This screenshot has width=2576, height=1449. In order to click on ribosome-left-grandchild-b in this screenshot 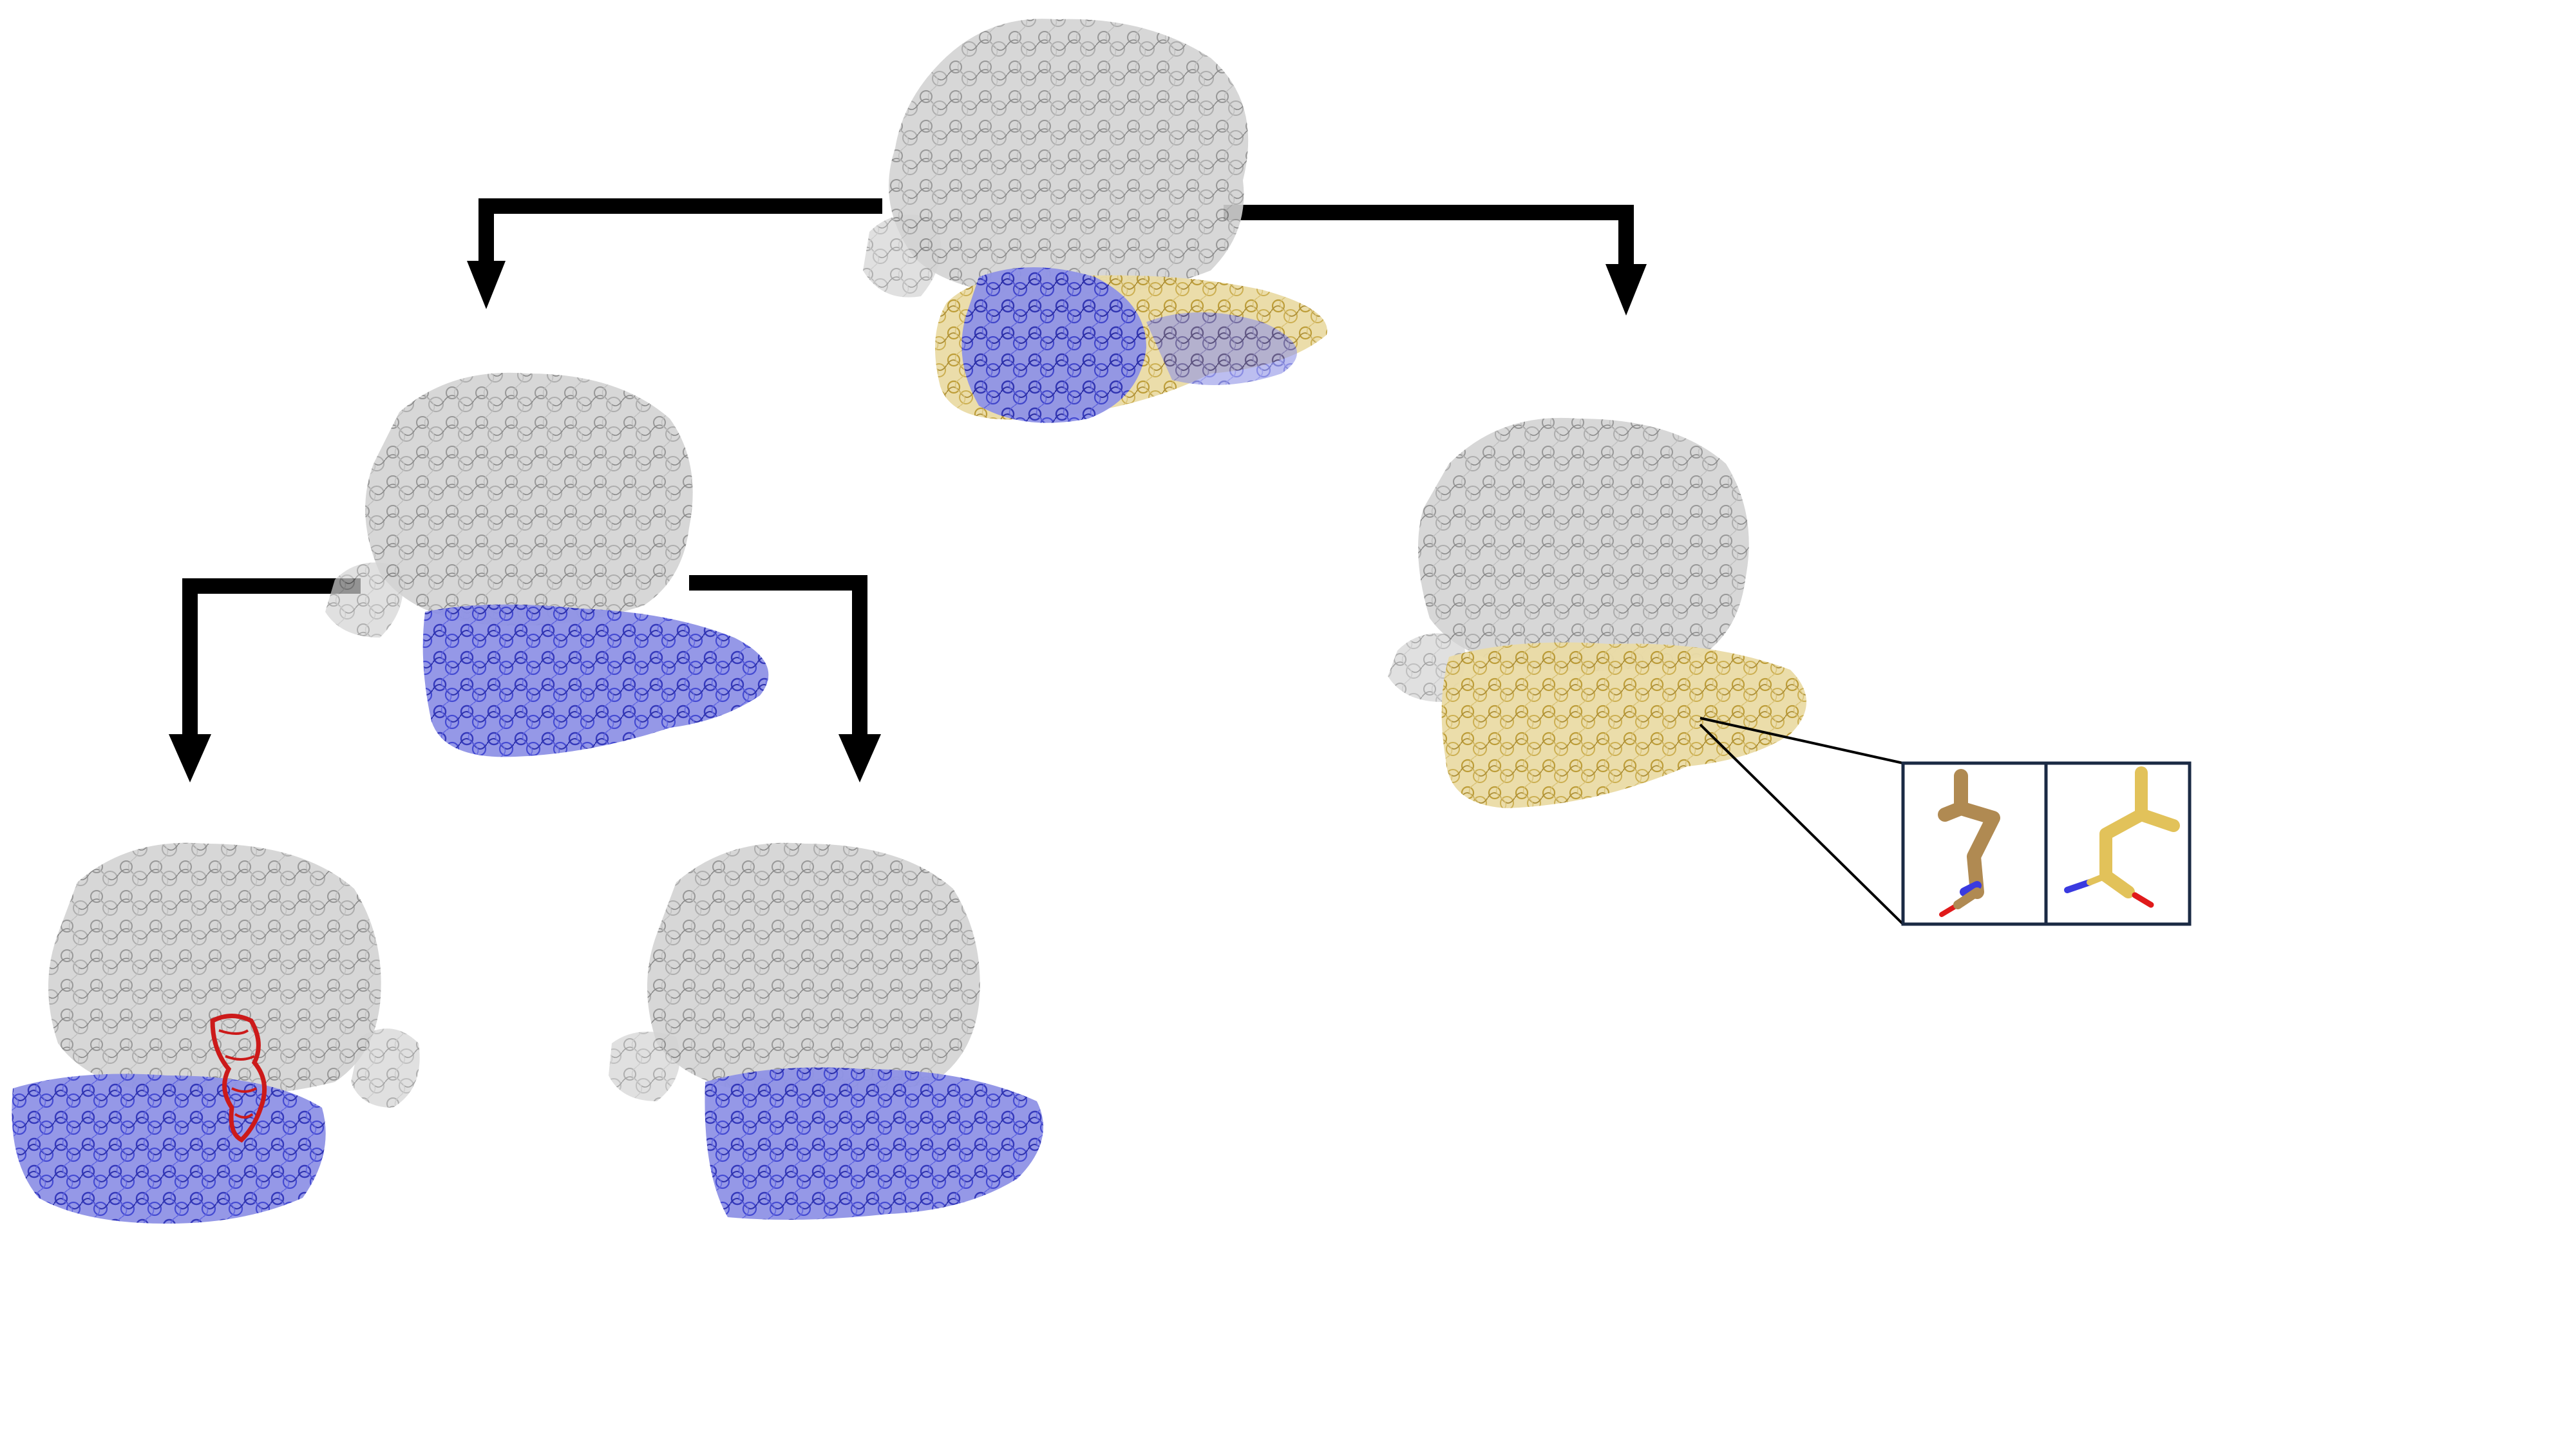, I will do `click(826, 1031)`.